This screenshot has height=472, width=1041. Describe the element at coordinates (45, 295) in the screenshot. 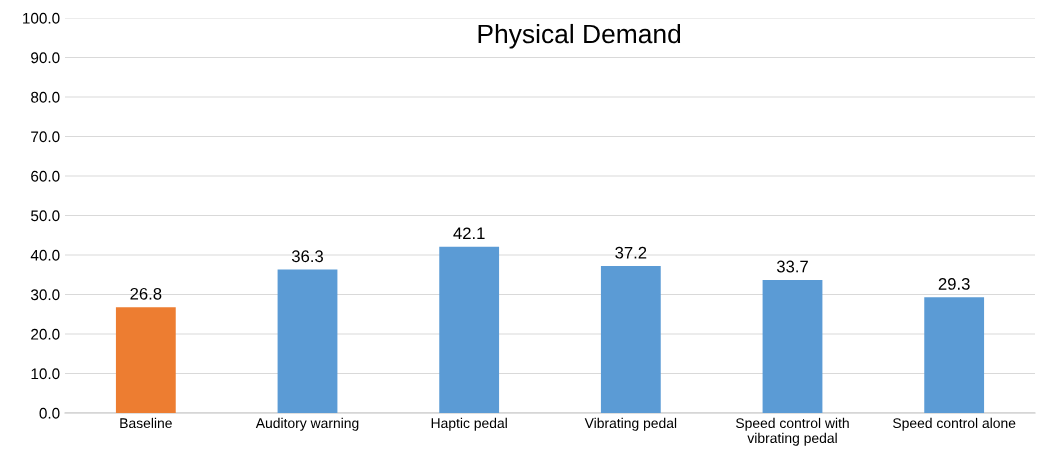

I see `y-tick-label: 30.0` at that location.